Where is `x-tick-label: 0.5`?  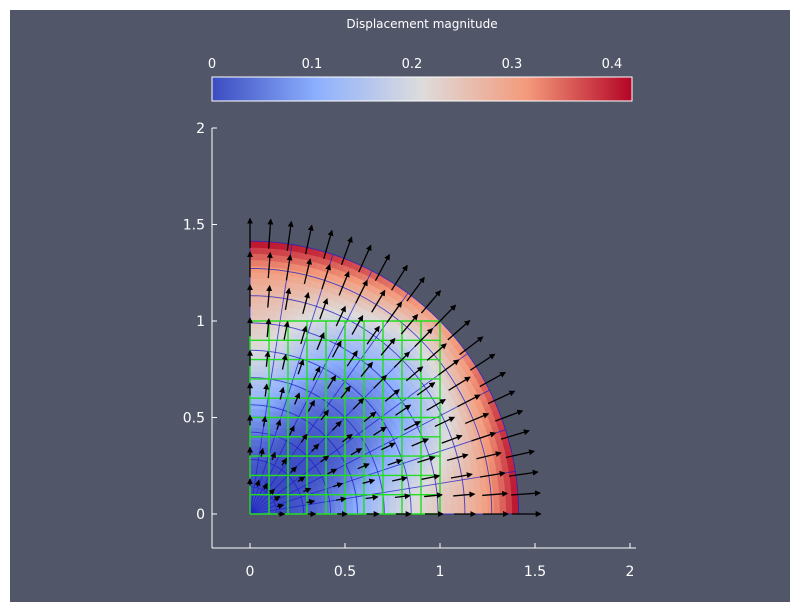
x-tick-label: 0.5 is located at coordinates (345, 572).